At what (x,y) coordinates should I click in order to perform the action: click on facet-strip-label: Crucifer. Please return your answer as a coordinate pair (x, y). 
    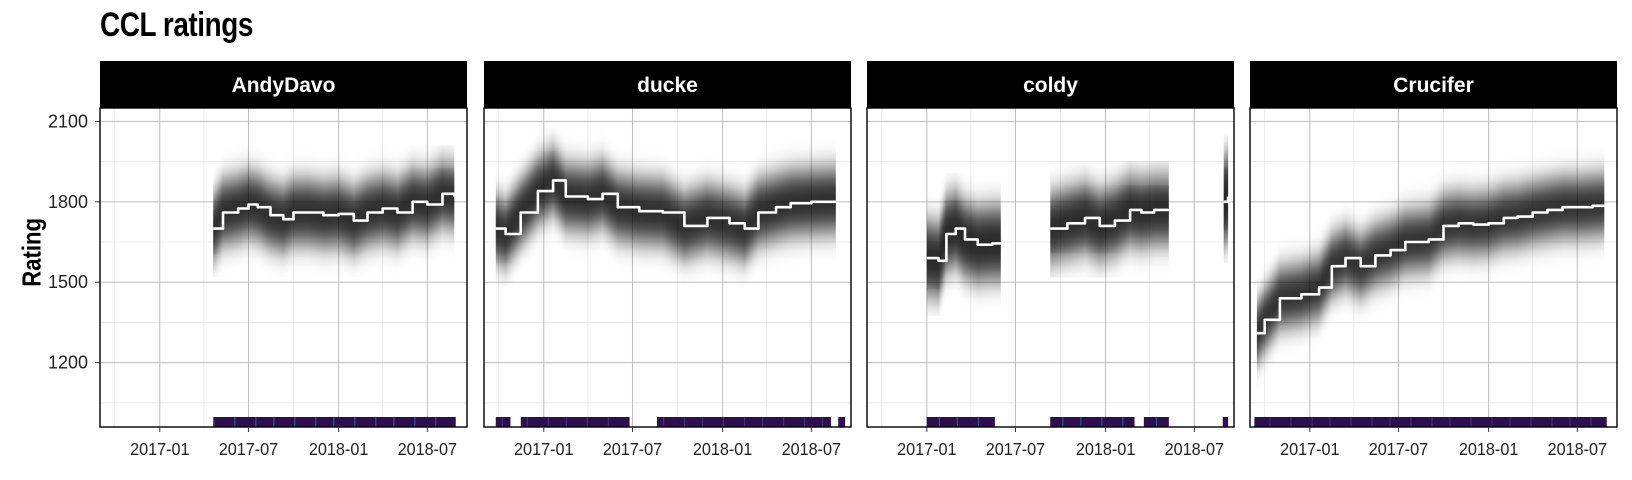
    Looking at the image, I should click on (1433, 85).